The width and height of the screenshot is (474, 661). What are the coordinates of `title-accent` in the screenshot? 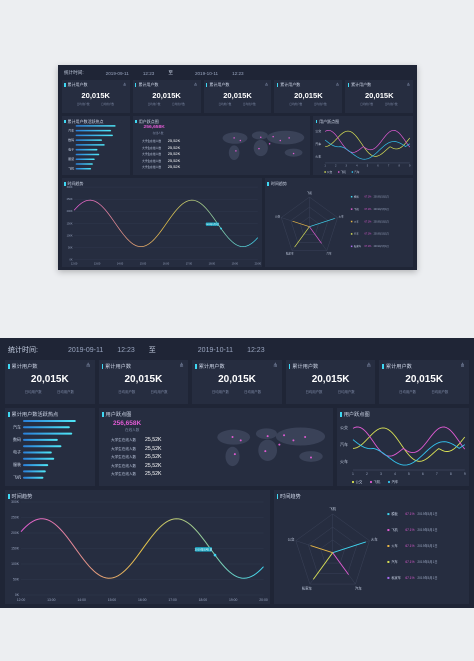 It's located at (277, 497).